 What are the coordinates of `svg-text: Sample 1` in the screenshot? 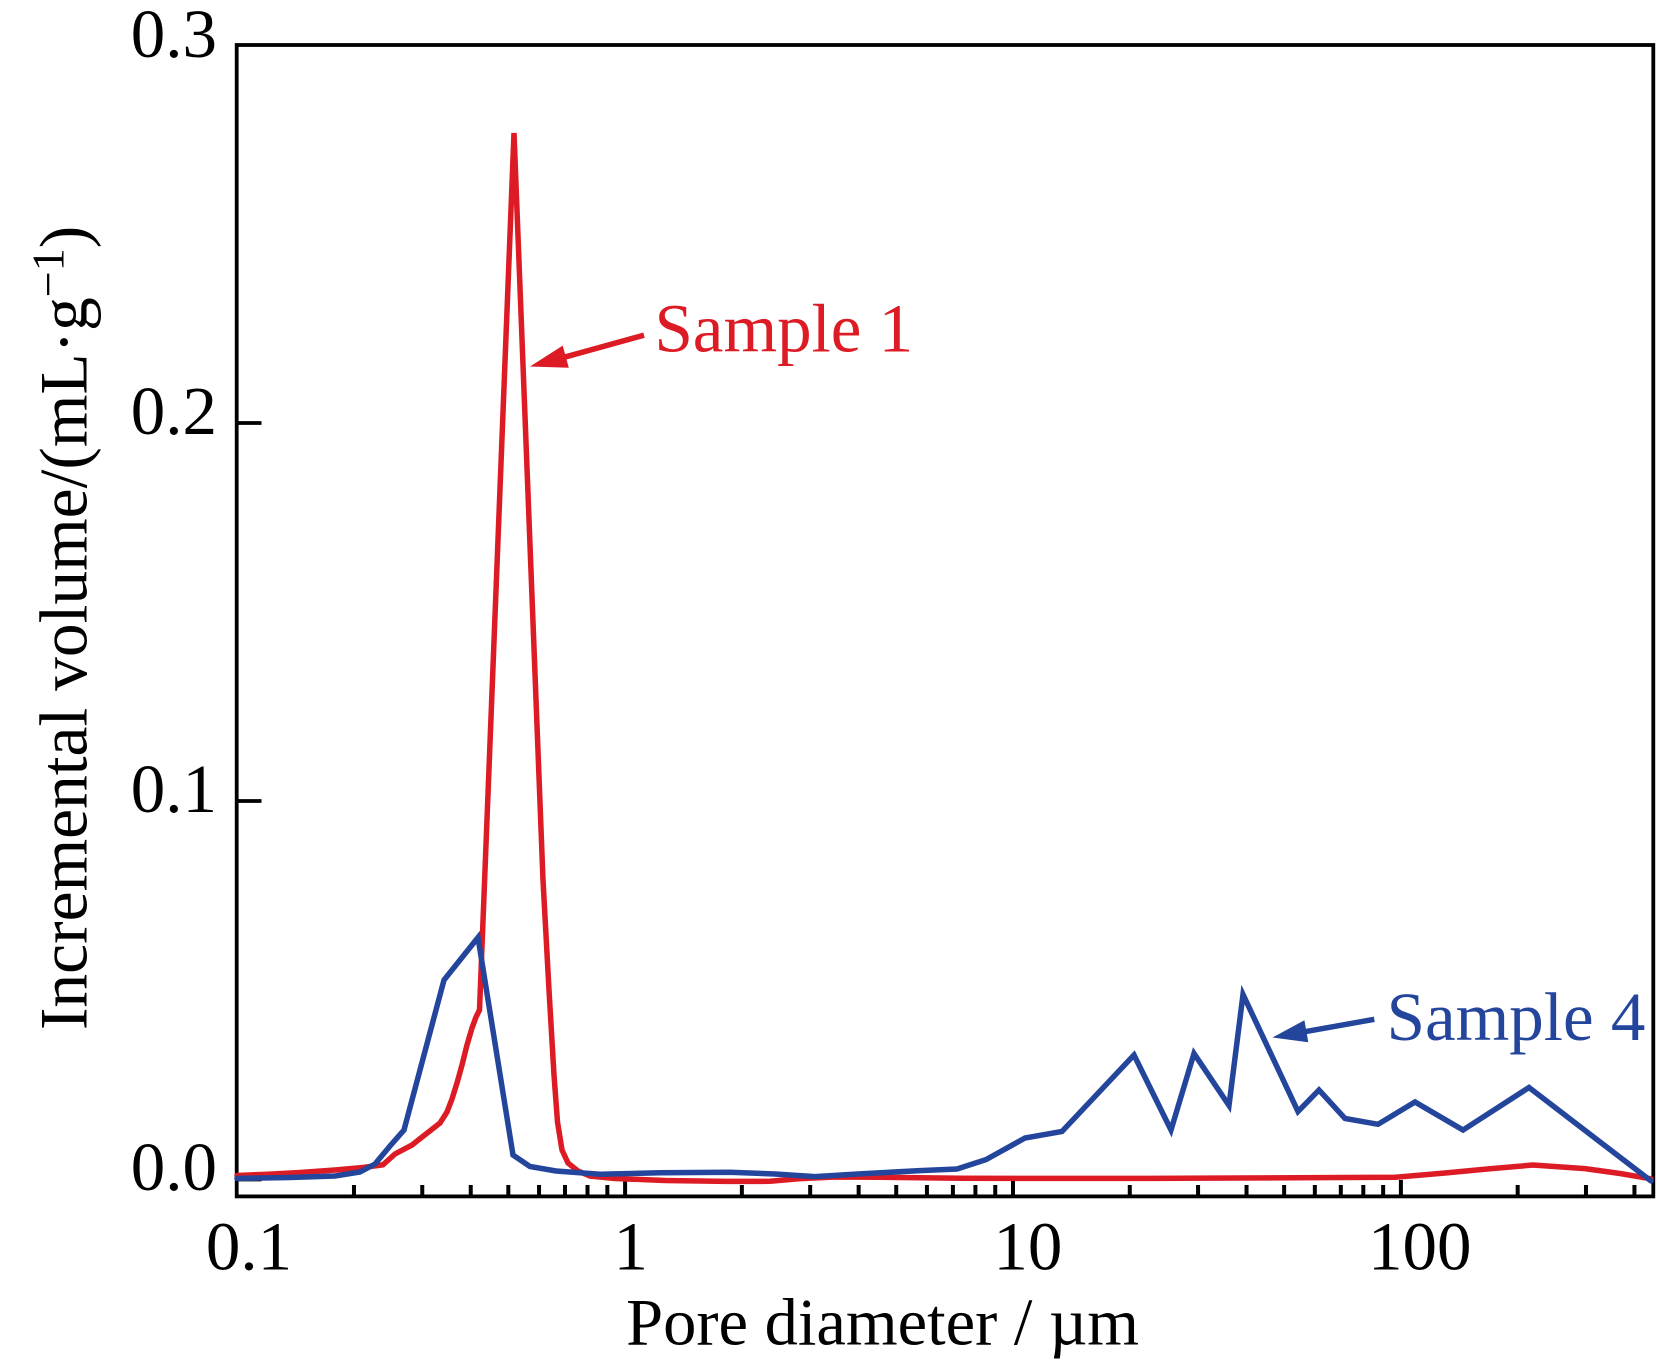 It's located at (783, 329).